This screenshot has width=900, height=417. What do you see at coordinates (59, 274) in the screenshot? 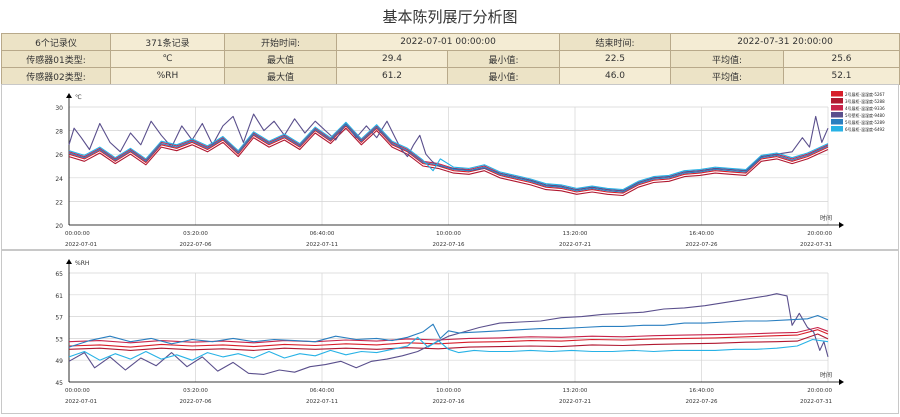
I see `y-tick-label: 65` at bounding box center [59, 274].